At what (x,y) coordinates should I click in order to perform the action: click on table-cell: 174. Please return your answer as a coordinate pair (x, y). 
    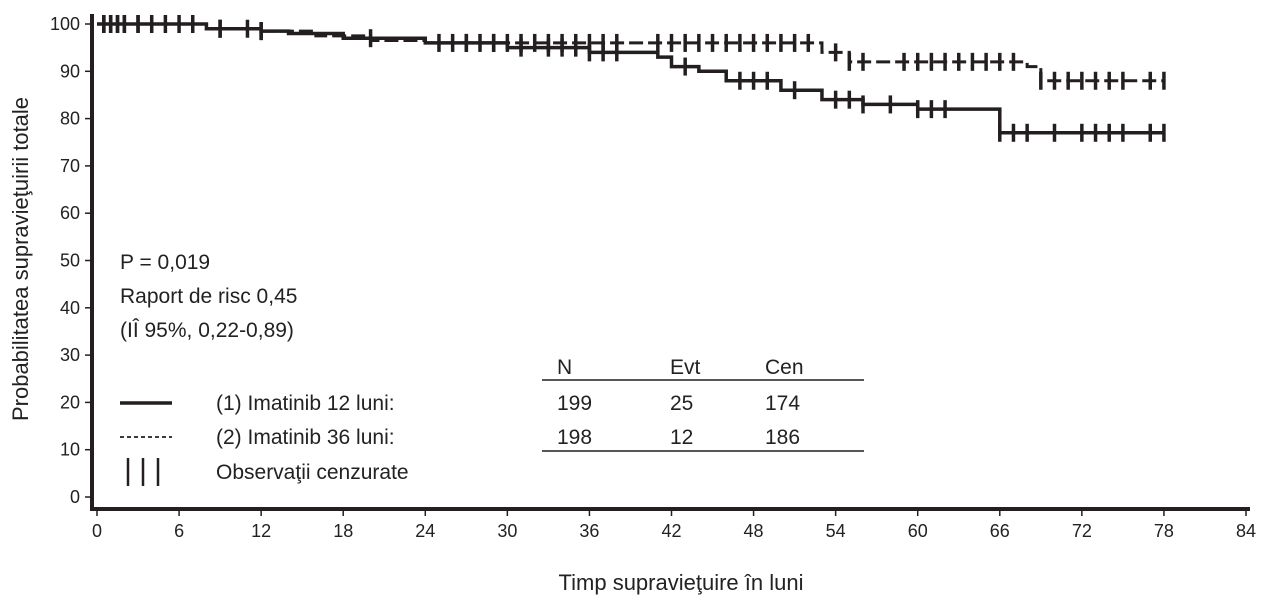
    Looking at the image, I should click on (782, 403).